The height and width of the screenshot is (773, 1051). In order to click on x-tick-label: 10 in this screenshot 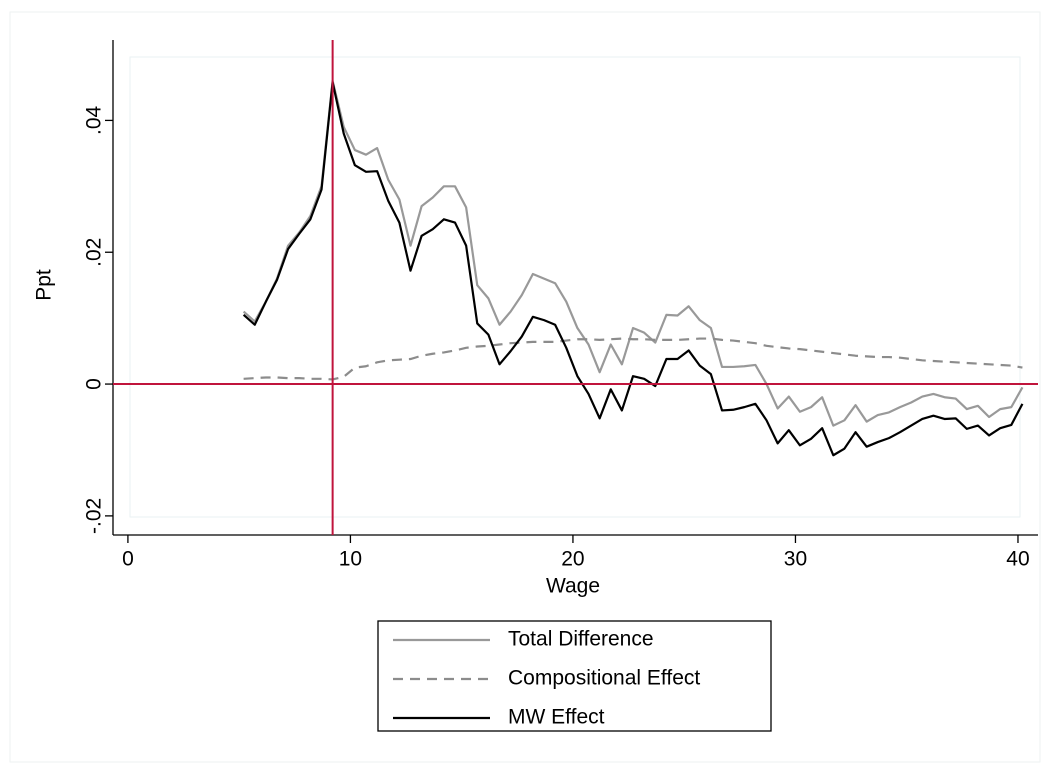, I will do `click(350, 559)`.